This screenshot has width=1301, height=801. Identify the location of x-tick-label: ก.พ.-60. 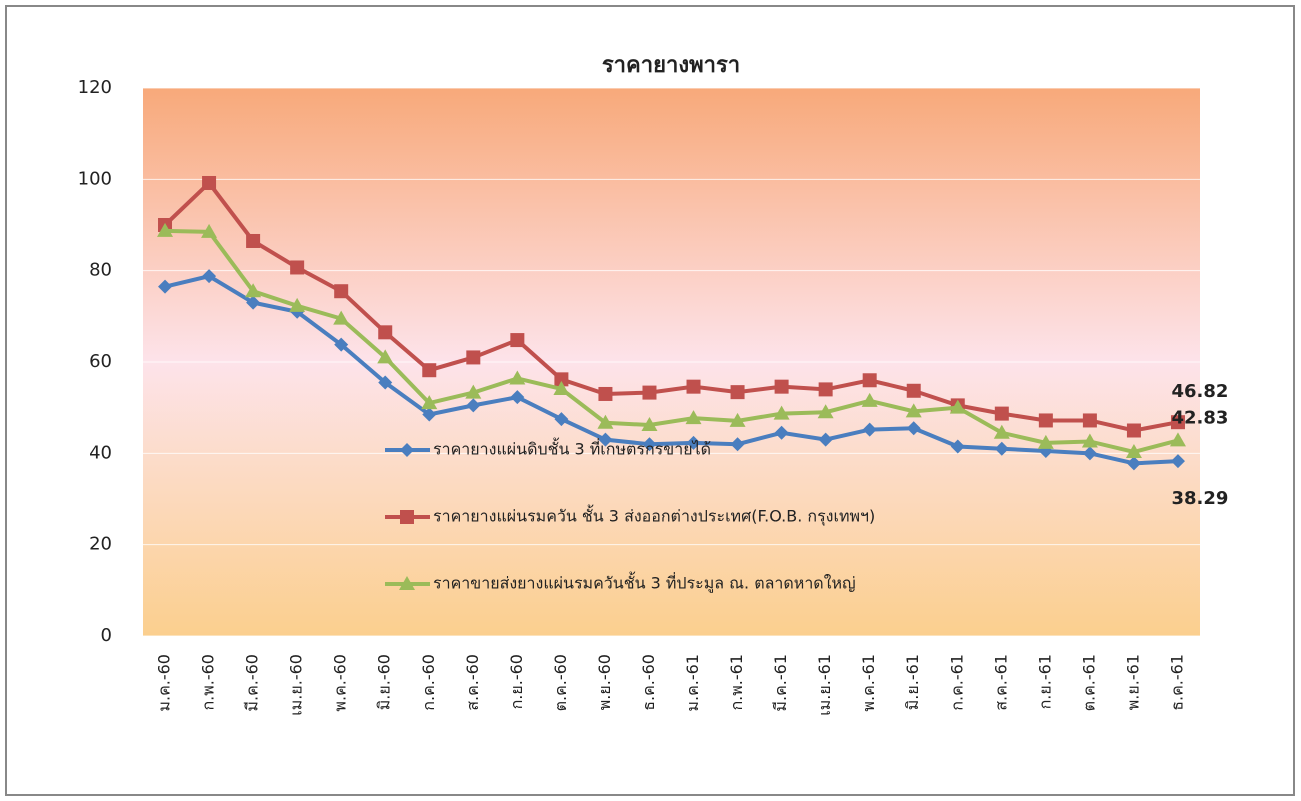
(208, 682).